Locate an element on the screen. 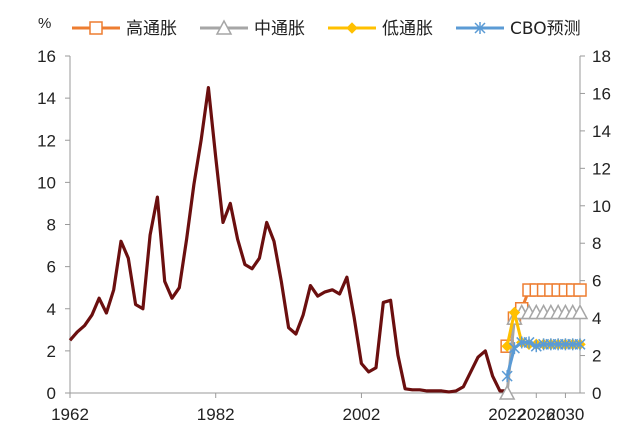  legend-item: 高通胀 is located at coordinates (124, 29).